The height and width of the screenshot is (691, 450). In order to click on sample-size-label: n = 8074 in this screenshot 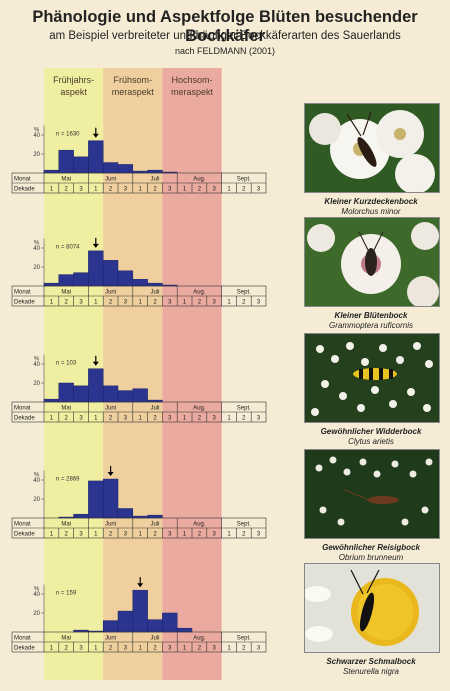, I will do `click(68, 248)`.